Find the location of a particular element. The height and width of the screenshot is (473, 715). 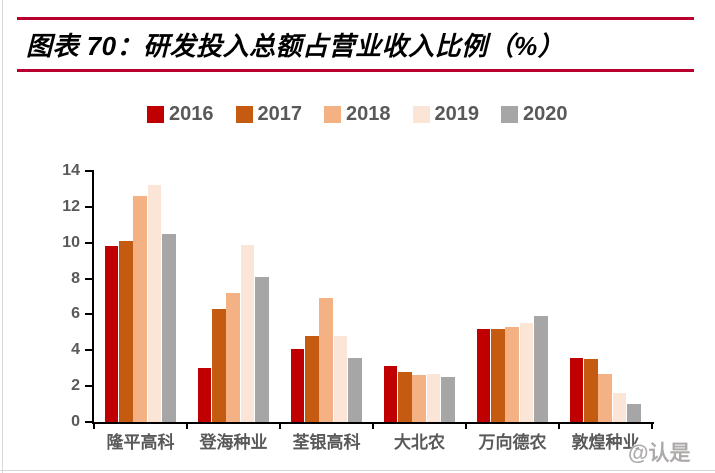

title-bottom-rule is located at coordinates (355, 70).